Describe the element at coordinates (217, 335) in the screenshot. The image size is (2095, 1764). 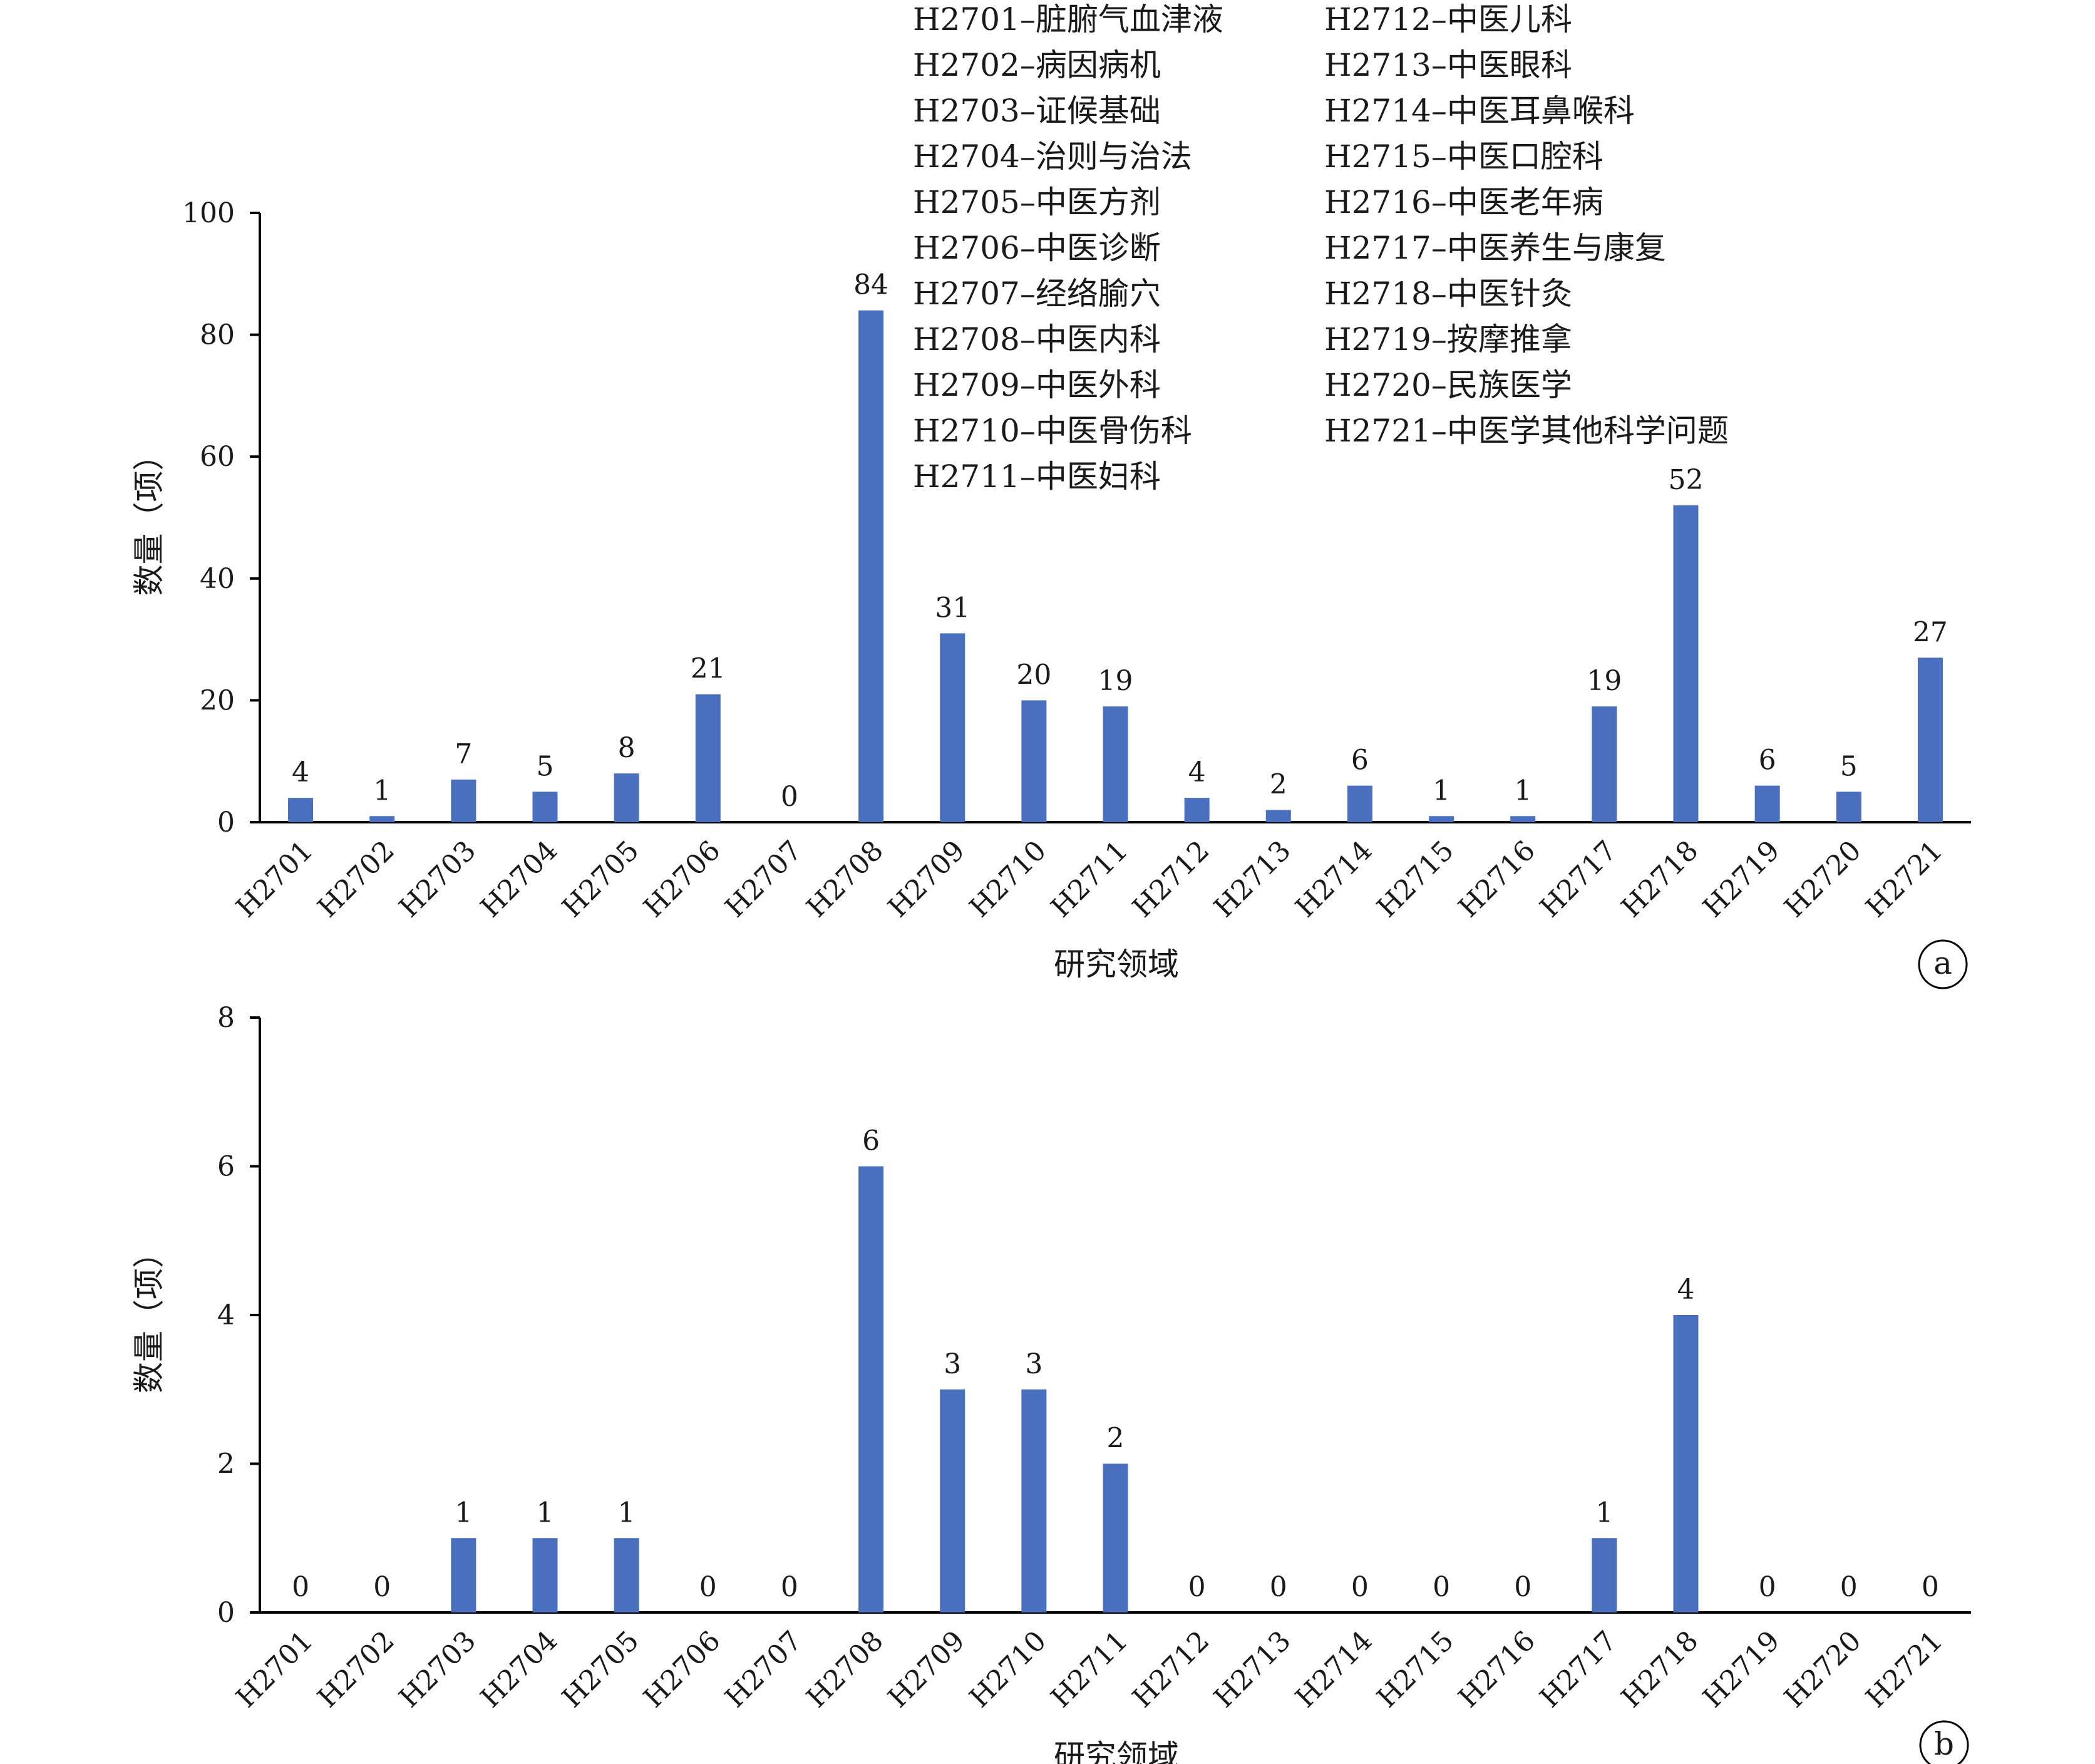
I see `y-tick-label: 80` at that location.